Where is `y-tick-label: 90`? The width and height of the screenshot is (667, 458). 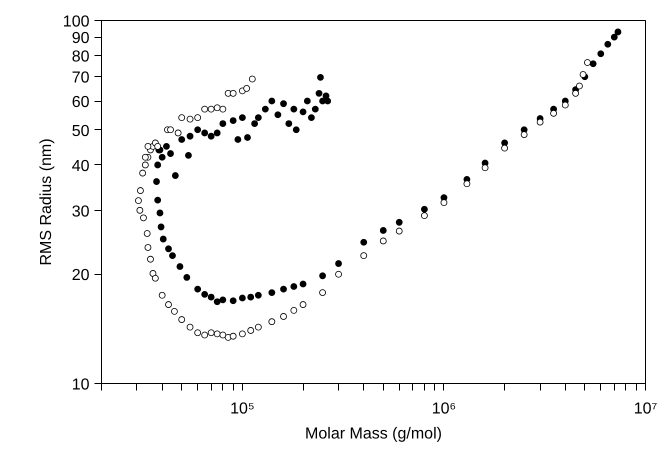
y-tick-label: 90 is located at coordinates (81, 39).